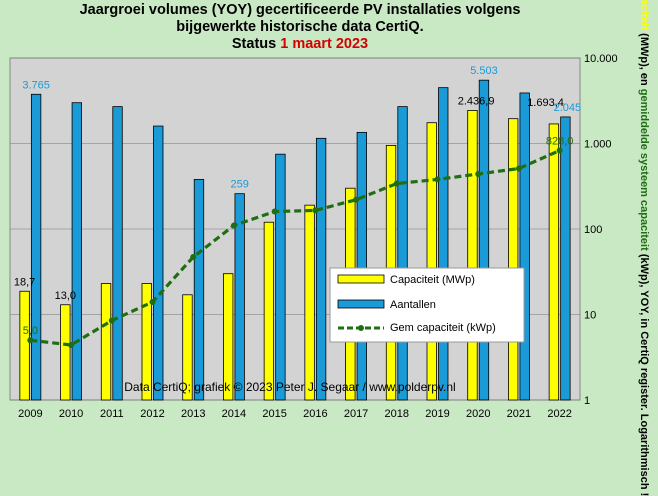 This screenshot has width=658, height=496. I want to click on legend-label-capaciteit: Capaciteit (MWp), so click(432, 280).